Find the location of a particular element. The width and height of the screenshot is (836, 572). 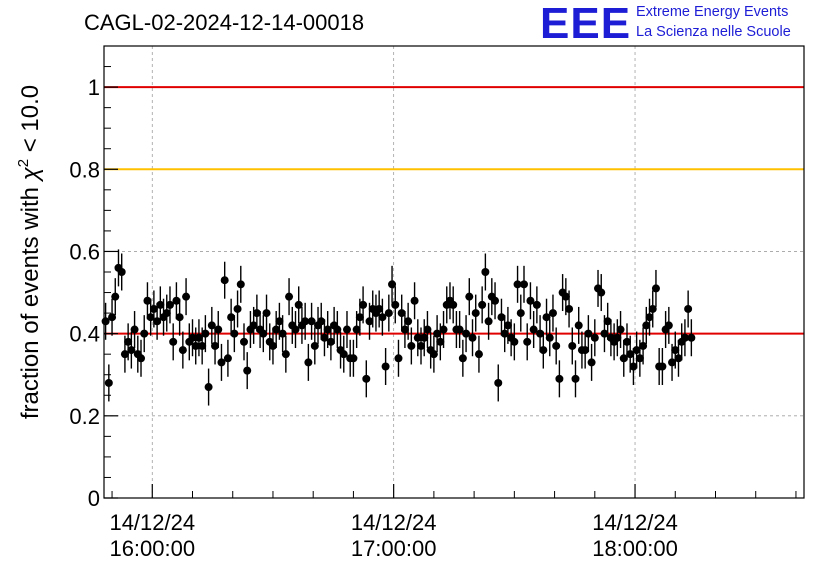

y-axis-label: fraction of events with χ2 < 10.0 is located at coordinates (29, 252).